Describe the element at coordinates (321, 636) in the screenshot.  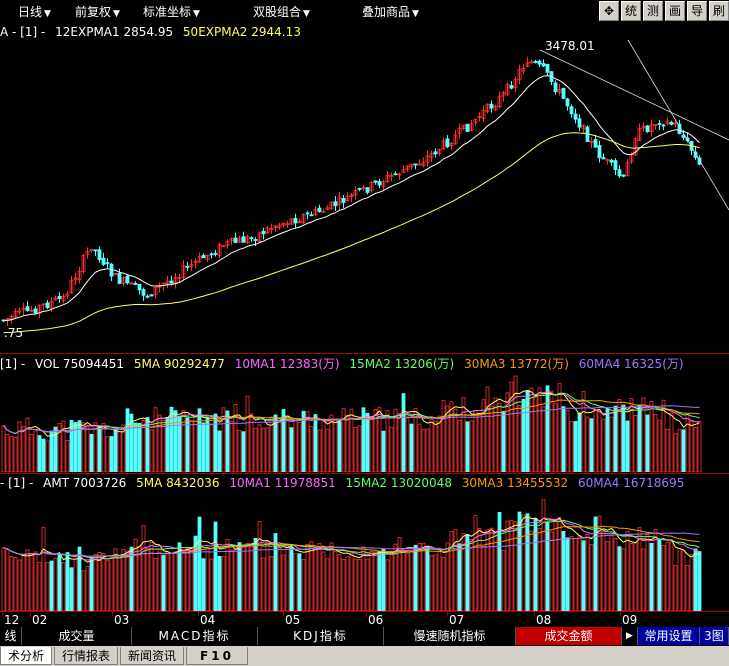
I see `tab-kdj: KDJ指标` at that location.